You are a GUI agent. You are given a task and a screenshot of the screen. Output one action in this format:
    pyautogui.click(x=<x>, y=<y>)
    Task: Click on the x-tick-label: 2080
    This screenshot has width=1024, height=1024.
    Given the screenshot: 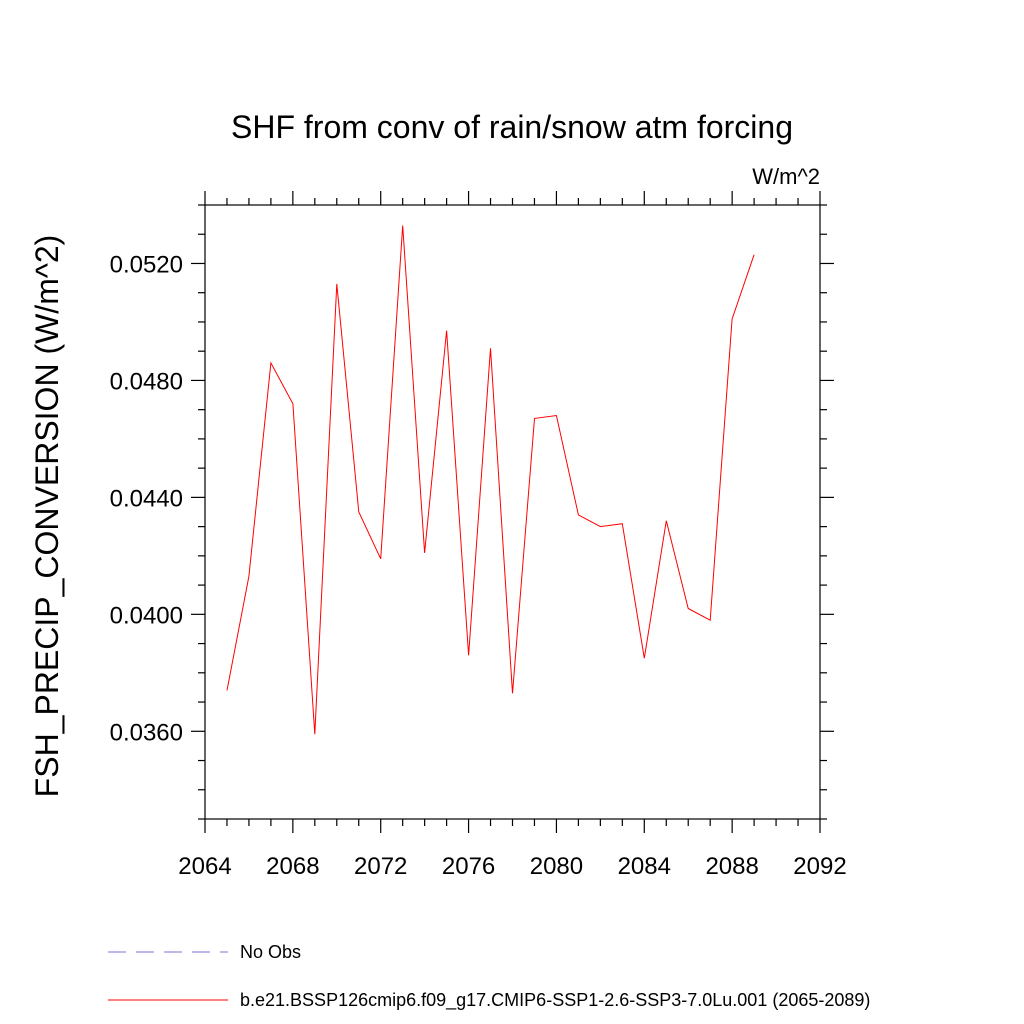 What is the action you would take?
    pyautogui.click(x=556, y=866)
    